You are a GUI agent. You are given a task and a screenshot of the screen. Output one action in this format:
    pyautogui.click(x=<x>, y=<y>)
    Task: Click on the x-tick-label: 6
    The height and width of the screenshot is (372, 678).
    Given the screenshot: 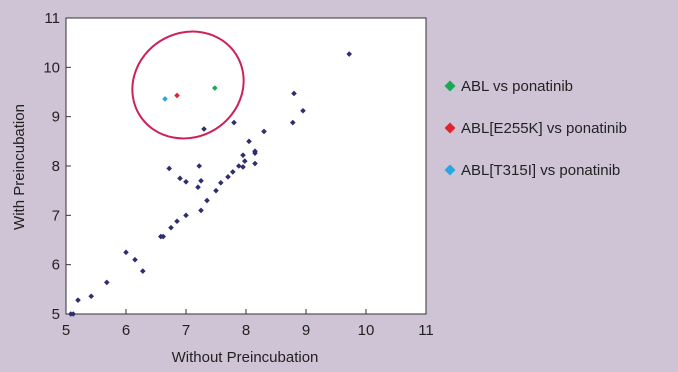 What is the action you would take?
    pyautogui.click(x=126, y=330)
    